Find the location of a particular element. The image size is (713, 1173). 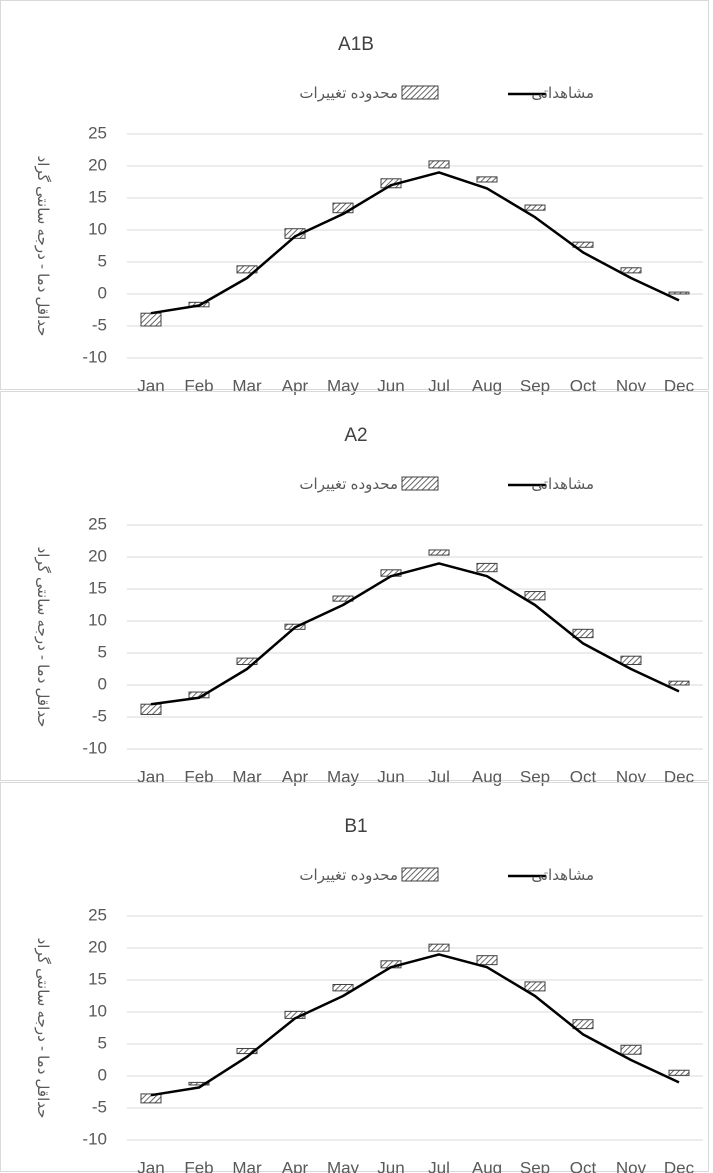

legend-swatch is located at coordinates (420, 874).